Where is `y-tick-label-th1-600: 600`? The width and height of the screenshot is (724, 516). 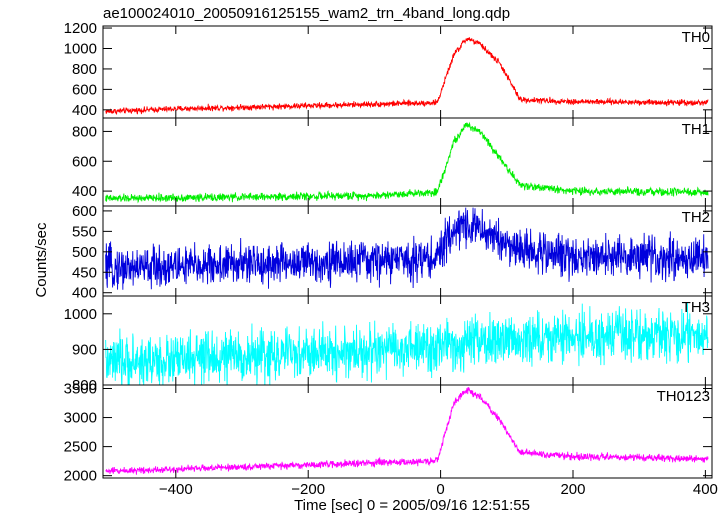 y-tick-label-th1-600: 600 is located at coordinates (84, 161).